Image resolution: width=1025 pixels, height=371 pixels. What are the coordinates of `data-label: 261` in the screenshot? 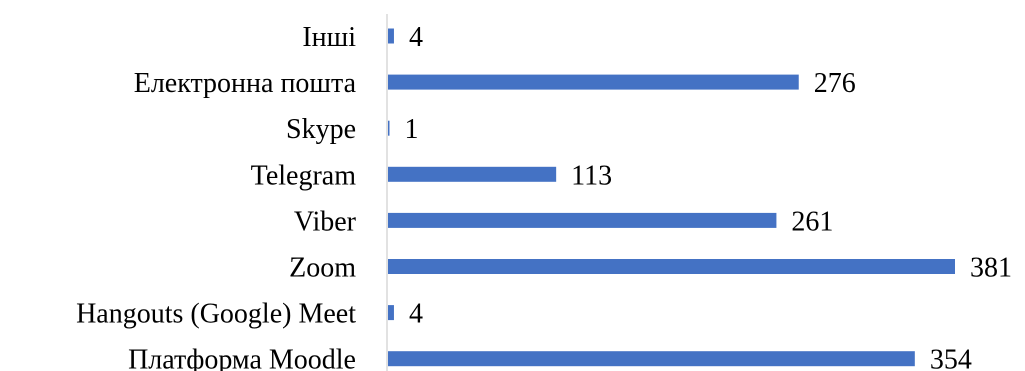 It's located at (812, 221).